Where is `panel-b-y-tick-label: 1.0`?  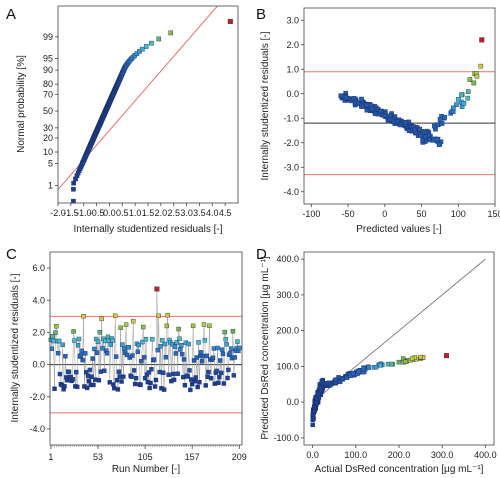 panel-b-y-tick-label: 1.0 is located at coordinates (292, 69).